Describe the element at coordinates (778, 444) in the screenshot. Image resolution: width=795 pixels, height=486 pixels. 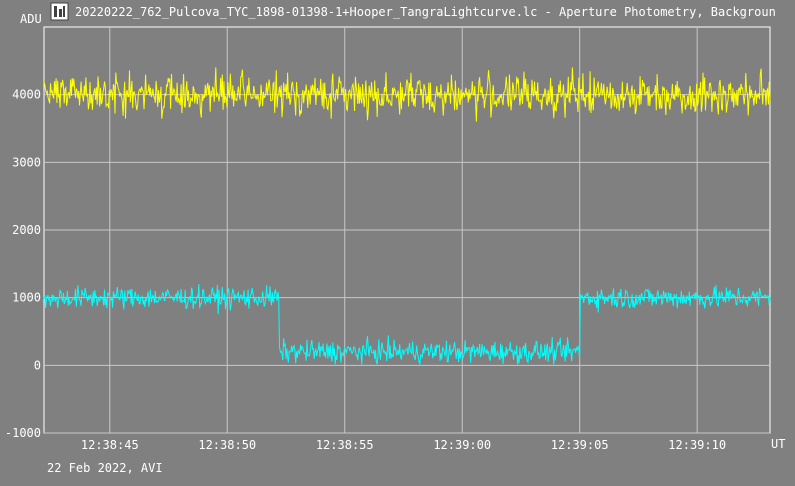
I see `x-axis-label: UT` at that location.